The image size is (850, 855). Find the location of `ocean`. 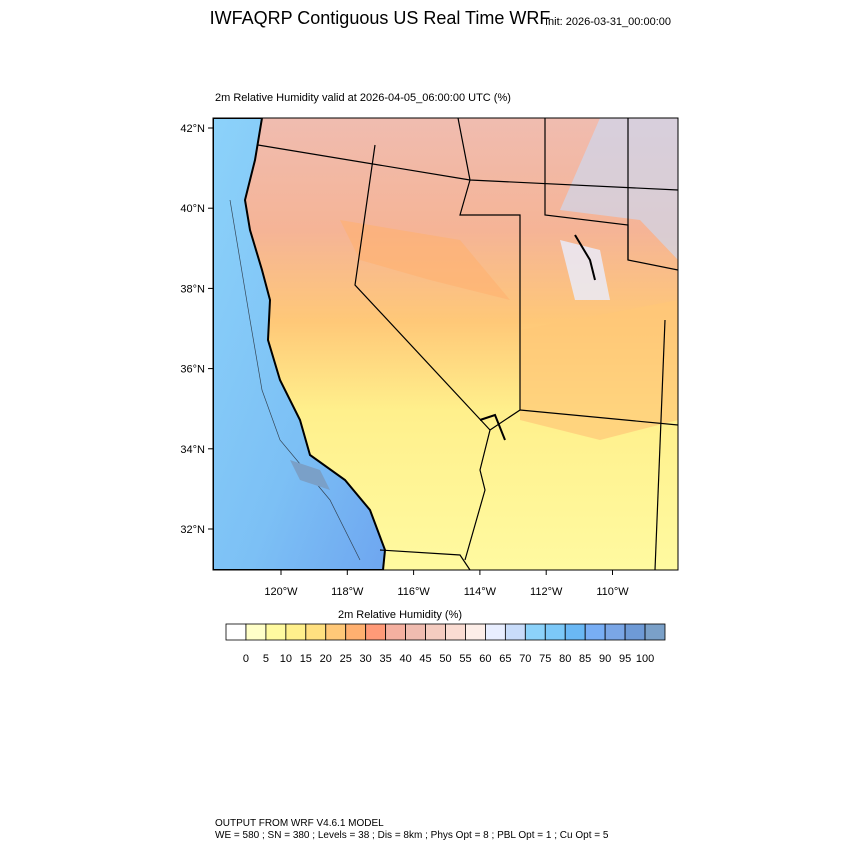

ocean is located at coordinates (300, 344).